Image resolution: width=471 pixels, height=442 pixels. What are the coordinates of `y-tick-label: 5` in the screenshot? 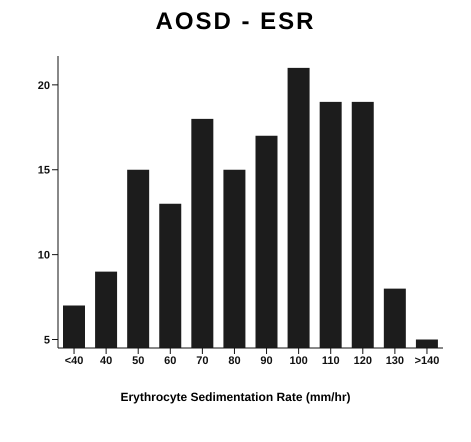 It's located at (47, 340).